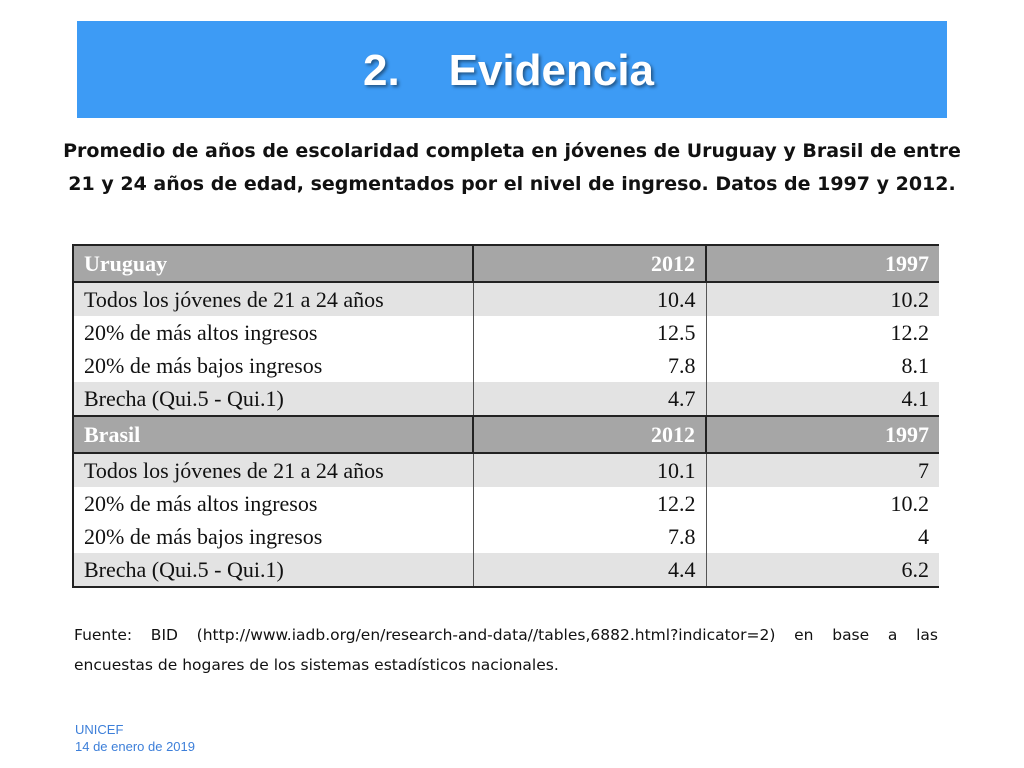 This screenshot has width=1024, height=768. I want to click on table-row: Brecha (Qui.5 - Qui.1) 4.4 6.2, so click(505, 570).